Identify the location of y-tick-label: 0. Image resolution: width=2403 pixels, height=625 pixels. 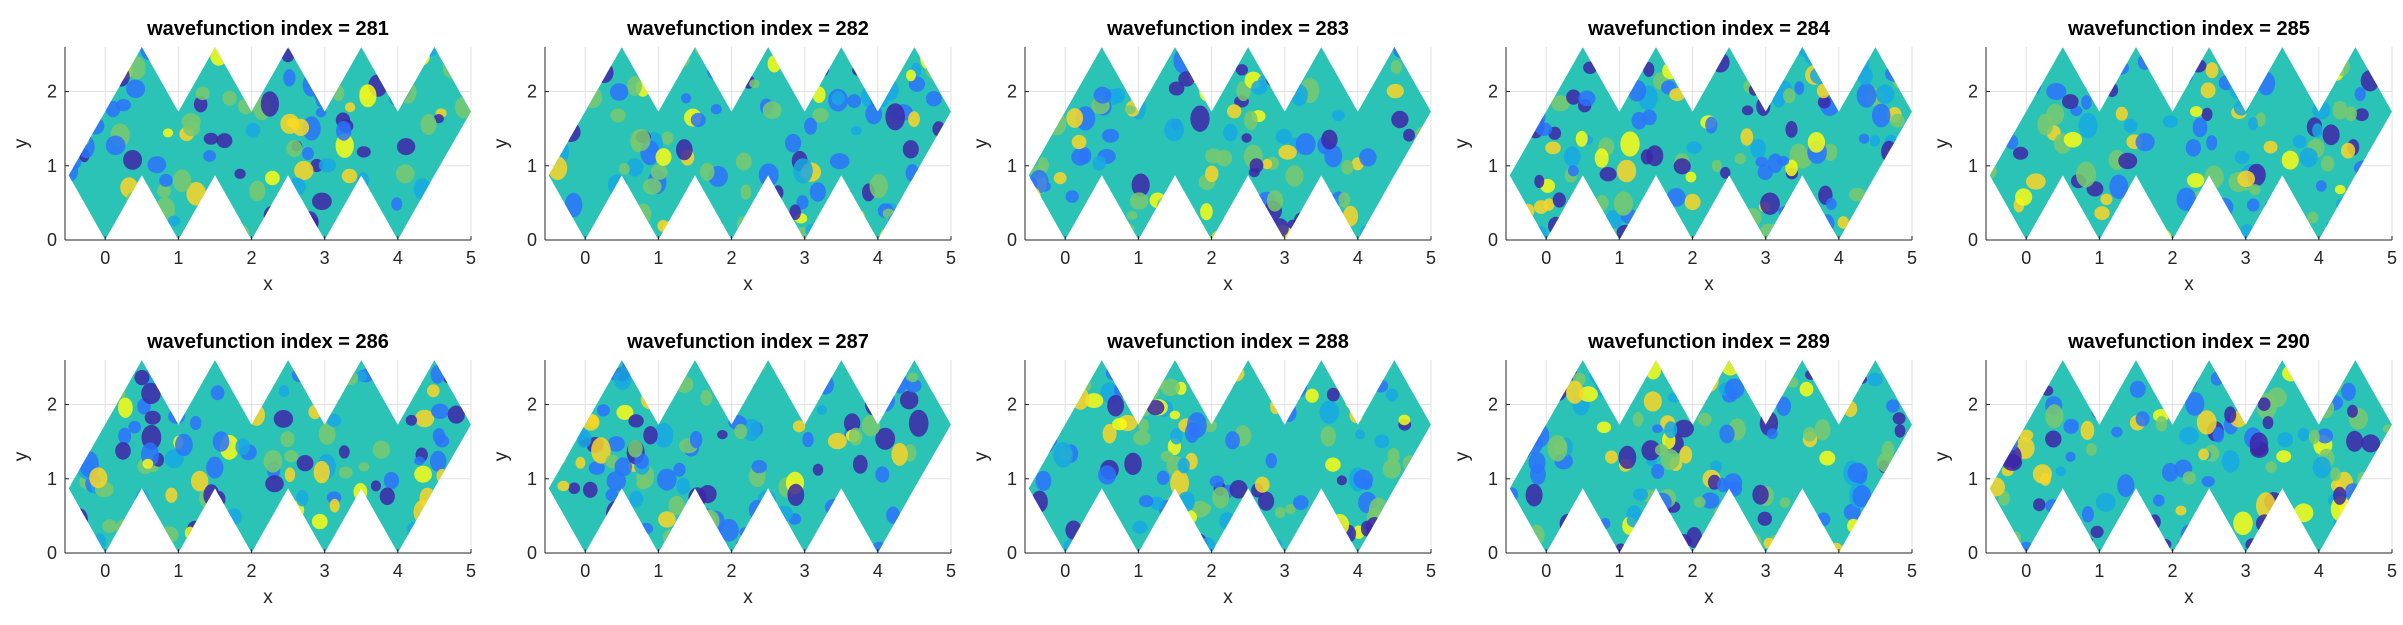
(1012, 240).